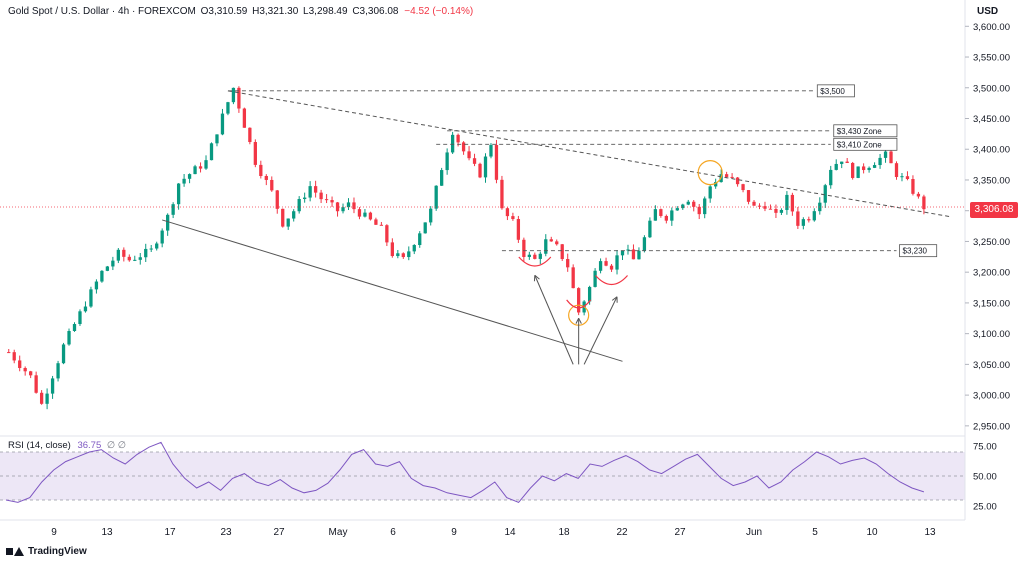 This screenshot has height=567, width=1024. I want to click on level-label-box, so click(865, 131).